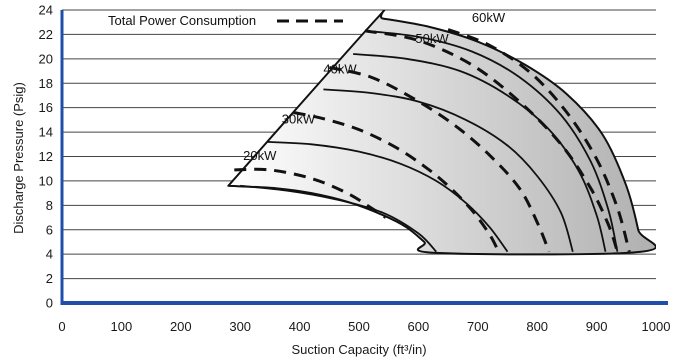 The height and width of the screenshot is (360, 684). What do you see at coordinates (240, 326) in the screenshot?
I see `x-tick-label: 300` at bounding box center [240, 326].